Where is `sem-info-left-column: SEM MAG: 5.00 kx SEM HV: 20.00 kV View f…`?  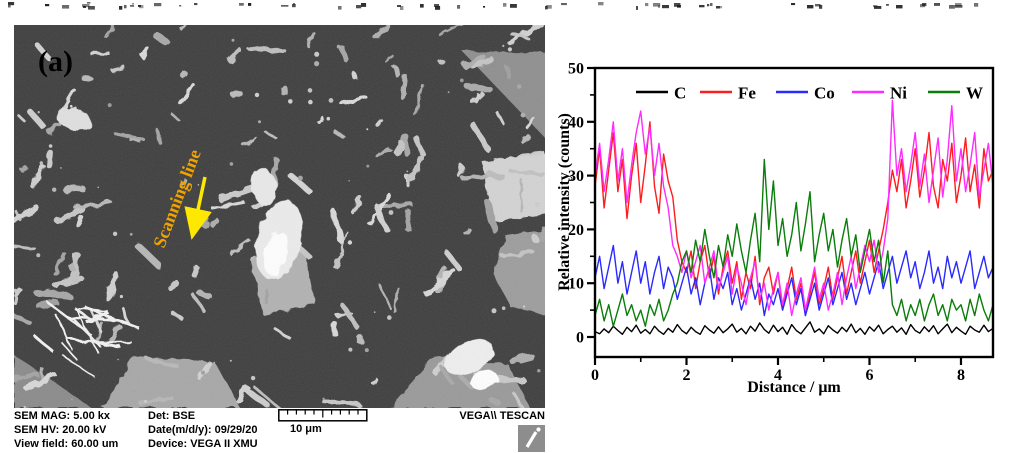 sem-info-left-column: SEM MAG: 5.00 kx SEM HV: 20.00 kV View f… is located at coordinates (66, 430).